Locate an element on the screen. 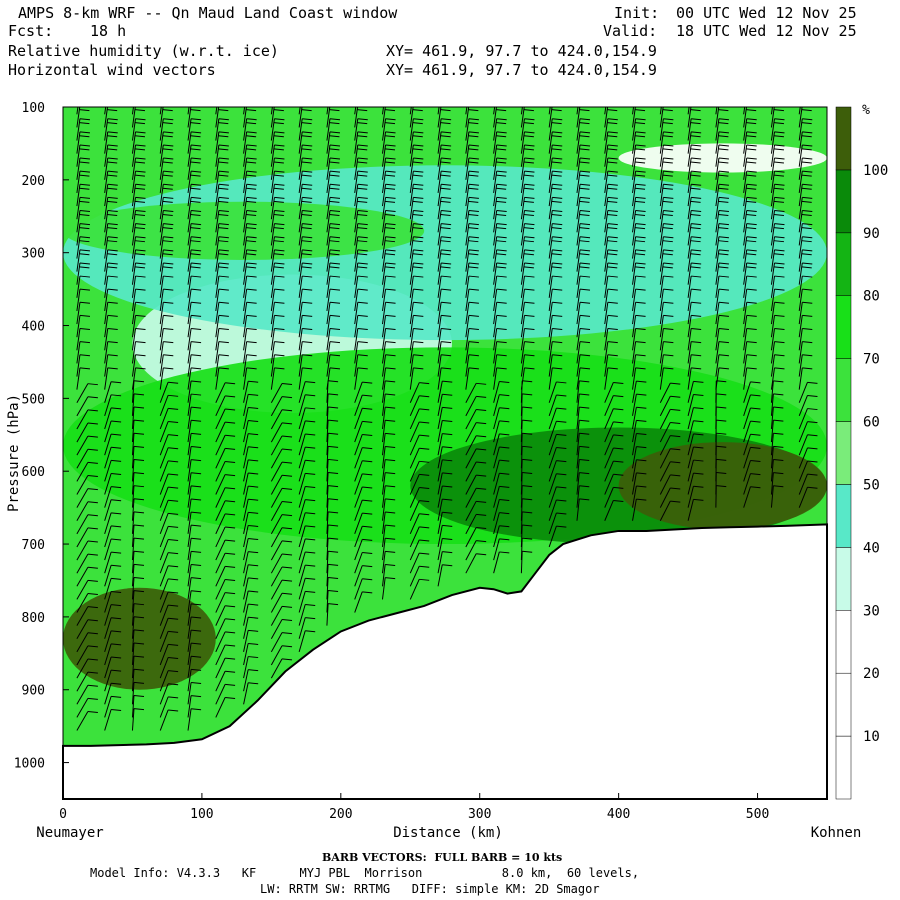 The height and width of the screenshot is (900, 900). colorbar-bin is located at coordinates (843, 453).